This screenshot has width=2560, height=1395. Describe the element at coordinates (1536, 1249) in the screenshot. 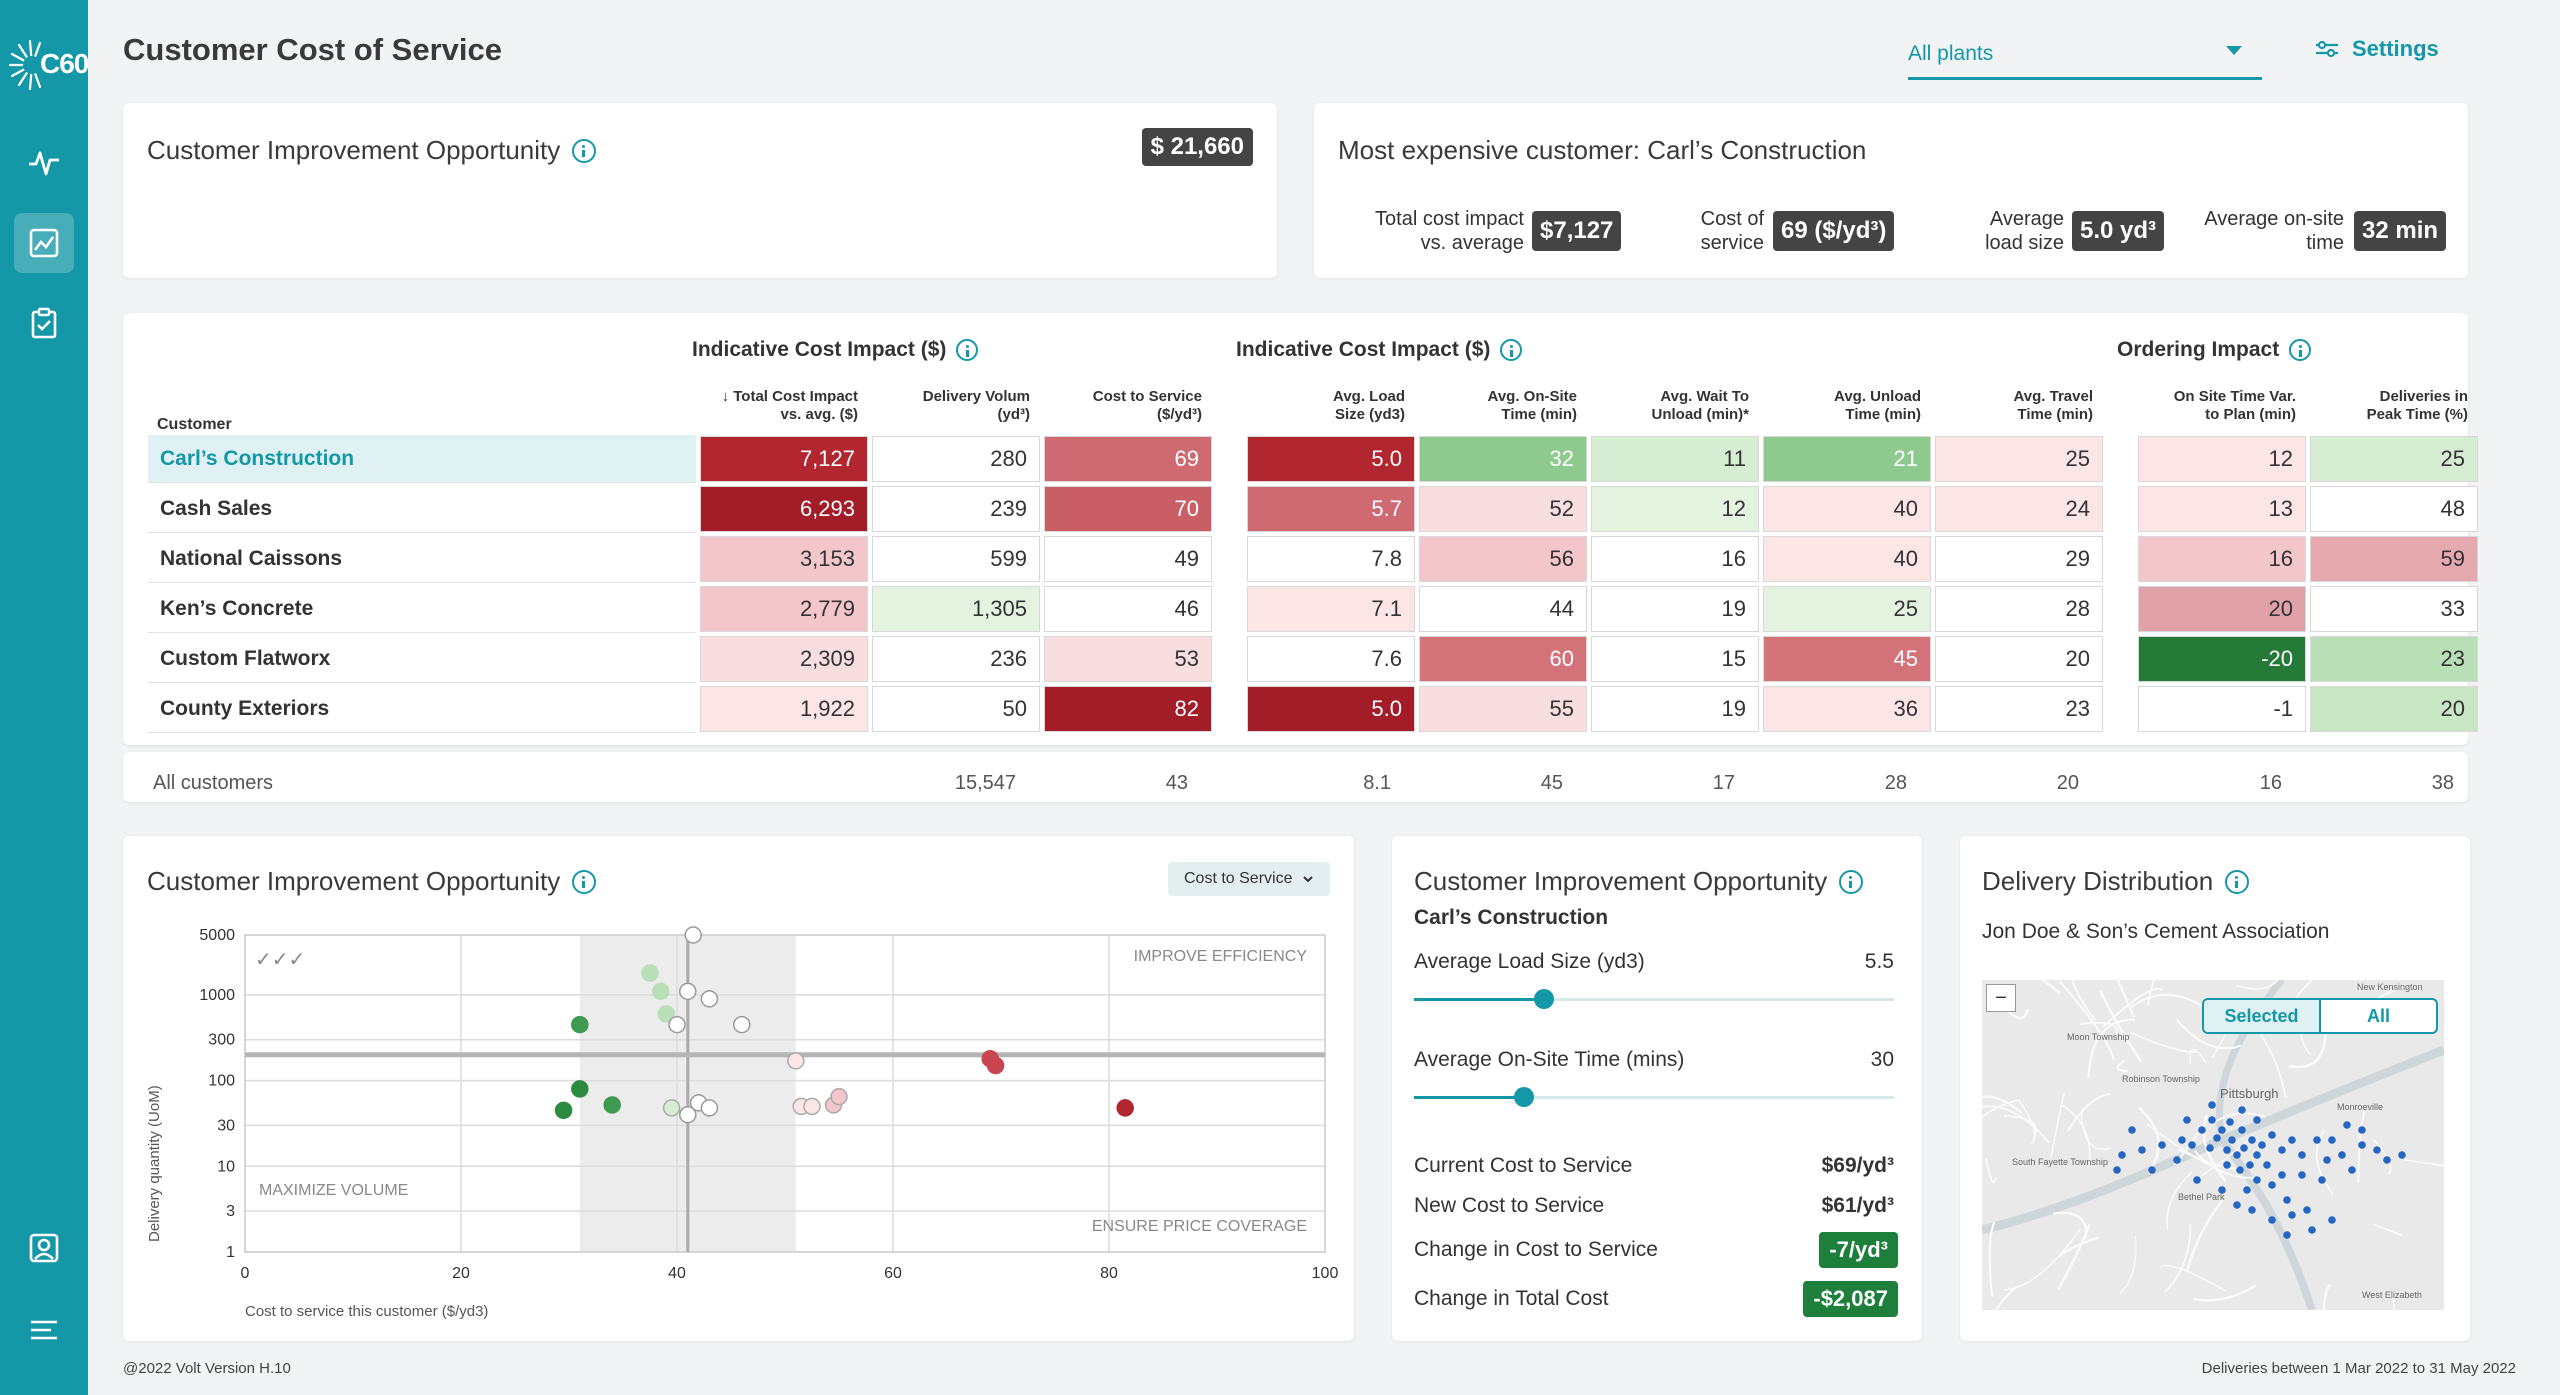

I see `change-cost-label: Change in Cost to Service` at that location.